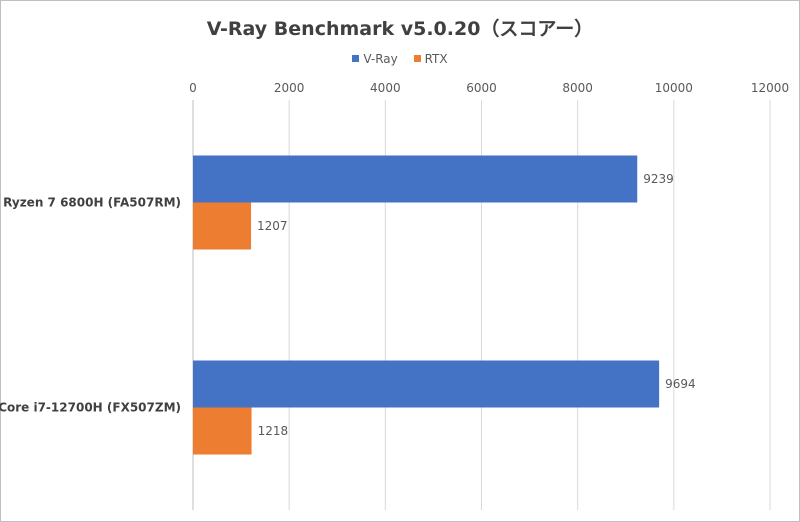 This screenshot has width=800, height=522. I want to click on x-tick-label: 8000, so click(577, 88).